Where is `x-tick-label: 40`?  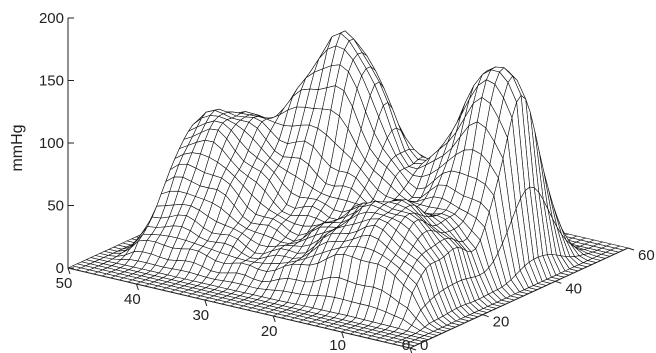
x-tick-label: 40 is located at coordinates (132, 299).